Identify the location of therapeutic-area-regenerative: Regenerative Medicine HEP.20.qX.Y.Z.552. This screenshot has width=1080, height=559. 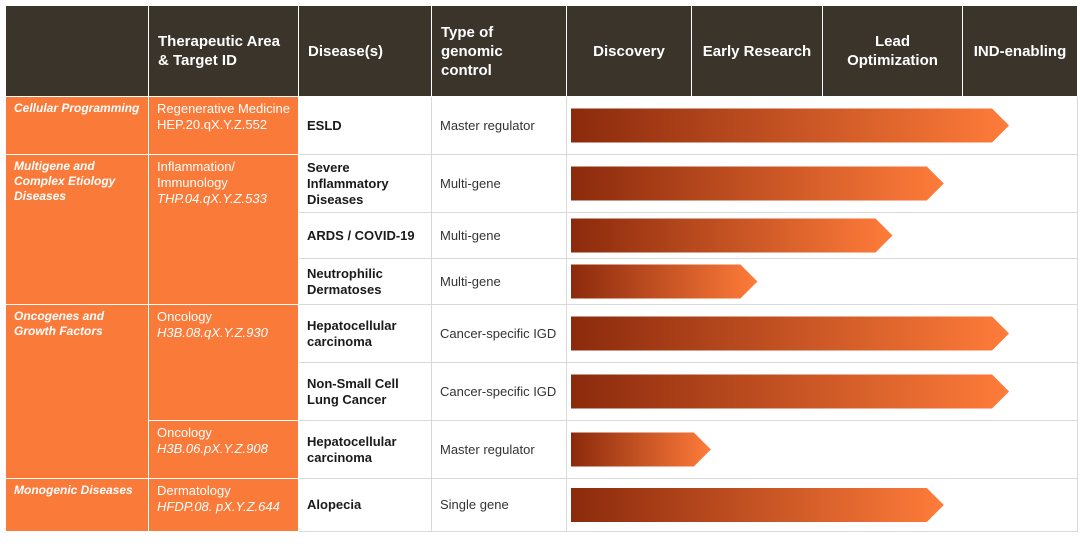
(223, 125).